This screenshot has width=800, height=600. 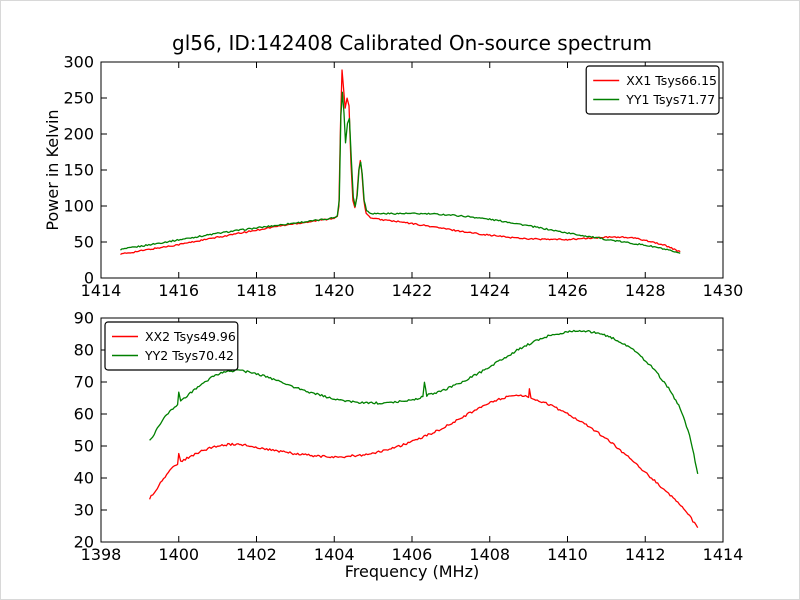 I want to click on y-tick-label: 0, so click(x=89, y=278).